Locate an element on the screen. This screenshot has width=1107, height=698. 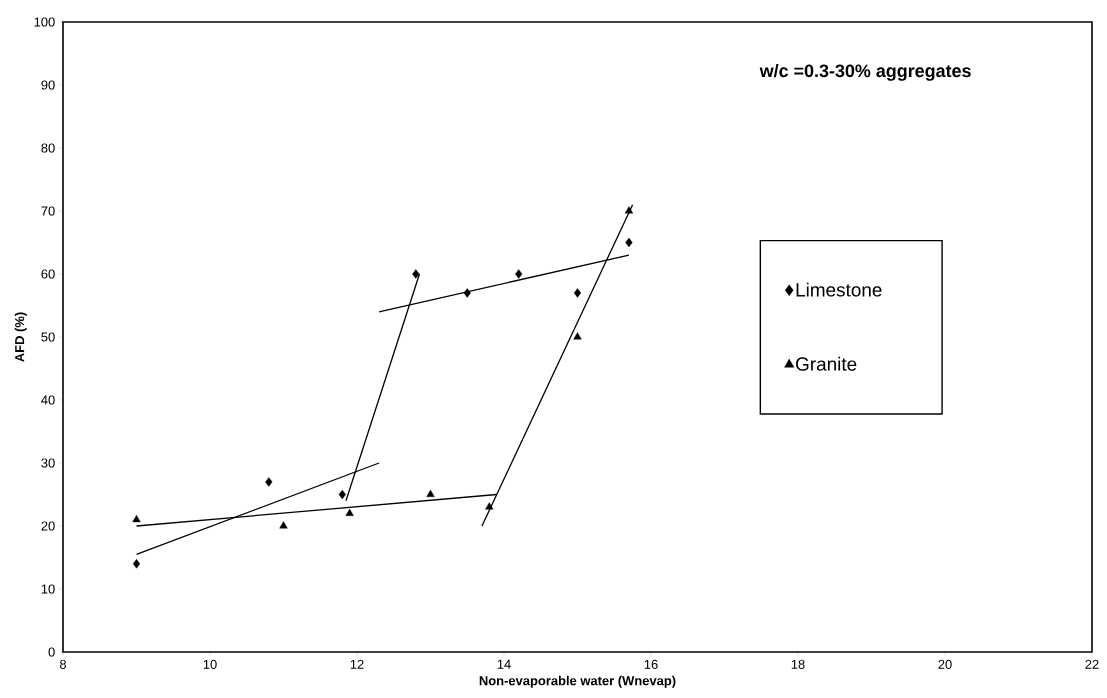
y-tick-label: 60 is located at coordinates (48, 274).